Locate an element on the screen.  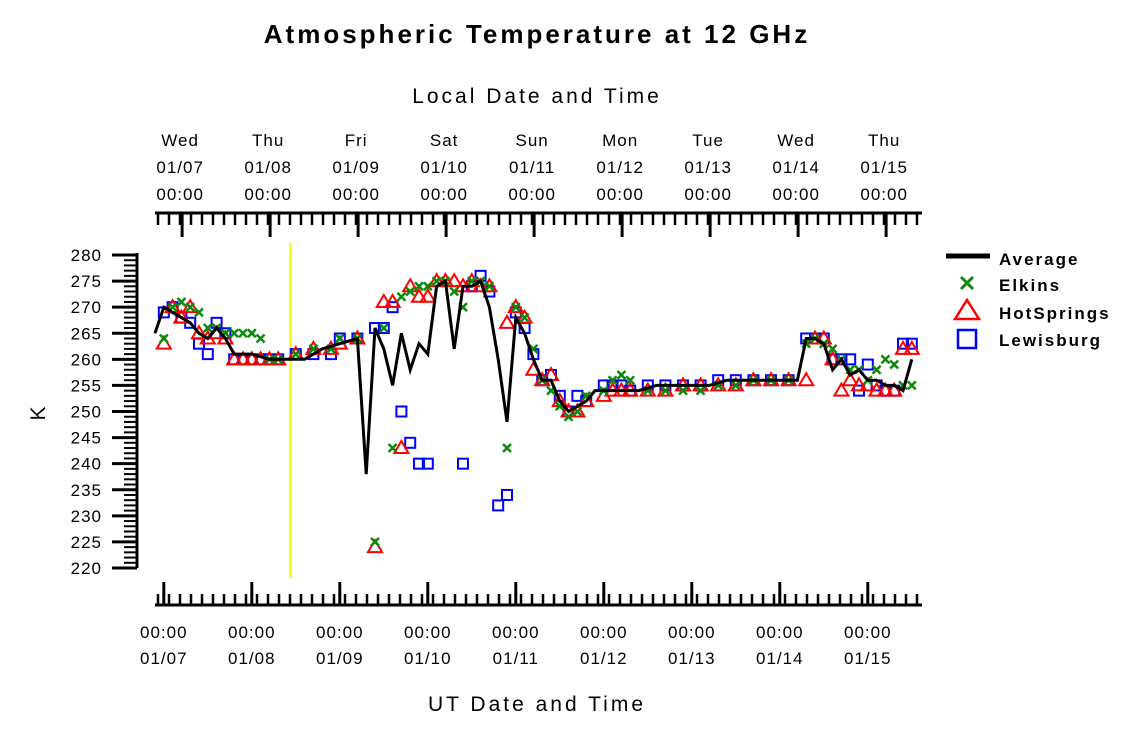
top-tick-date: 01/08 is located at coordinates (268, 167).